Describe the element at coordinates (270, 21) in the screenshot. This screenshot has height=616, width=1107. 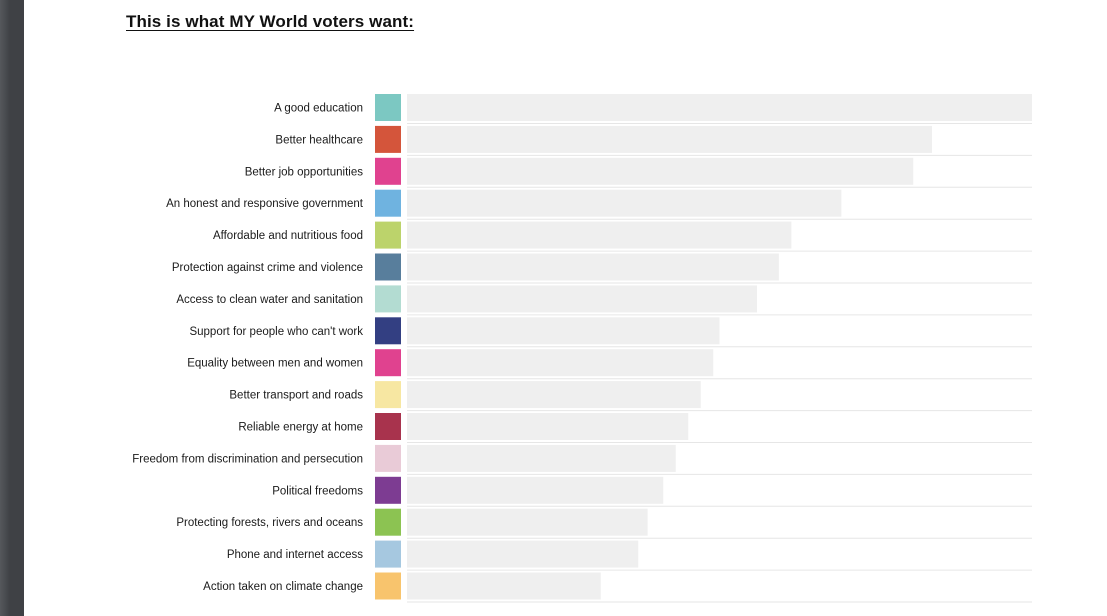
I see `chart-title: This is what MY World voters want:` at that location.